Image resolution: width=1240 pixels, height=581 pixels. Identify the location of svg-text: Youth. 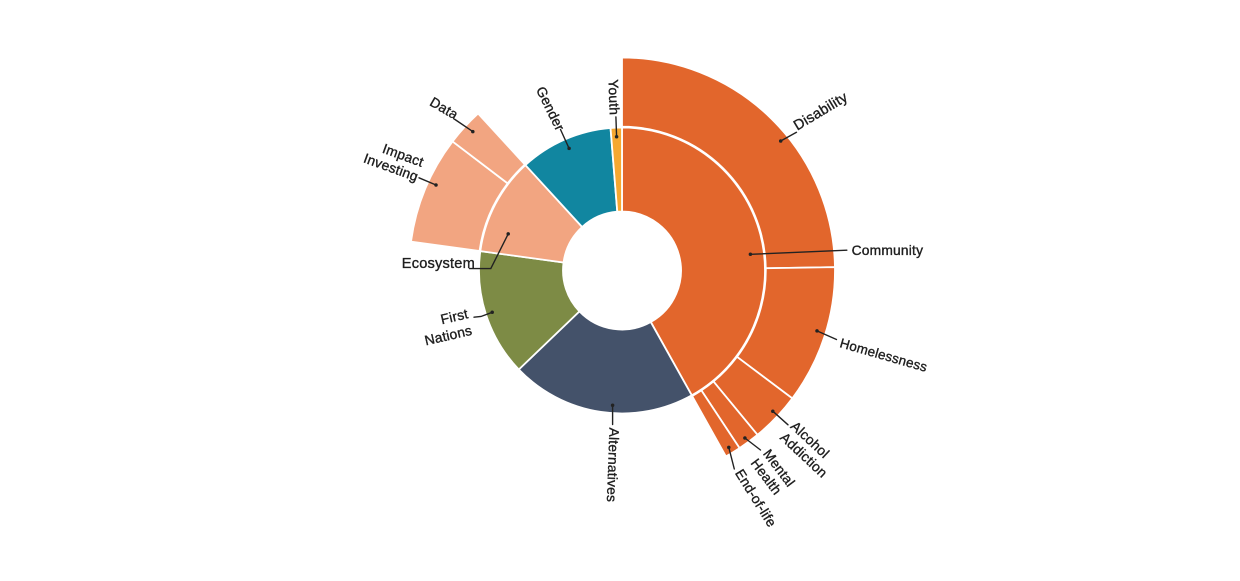
(614, 97).